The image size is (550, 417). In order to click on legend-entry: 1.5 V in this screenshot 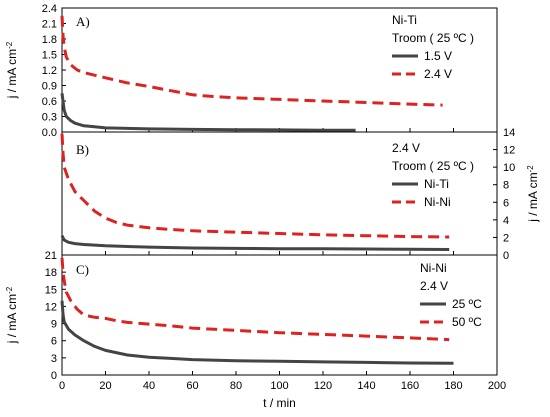, I will do `click(438, 56)`.